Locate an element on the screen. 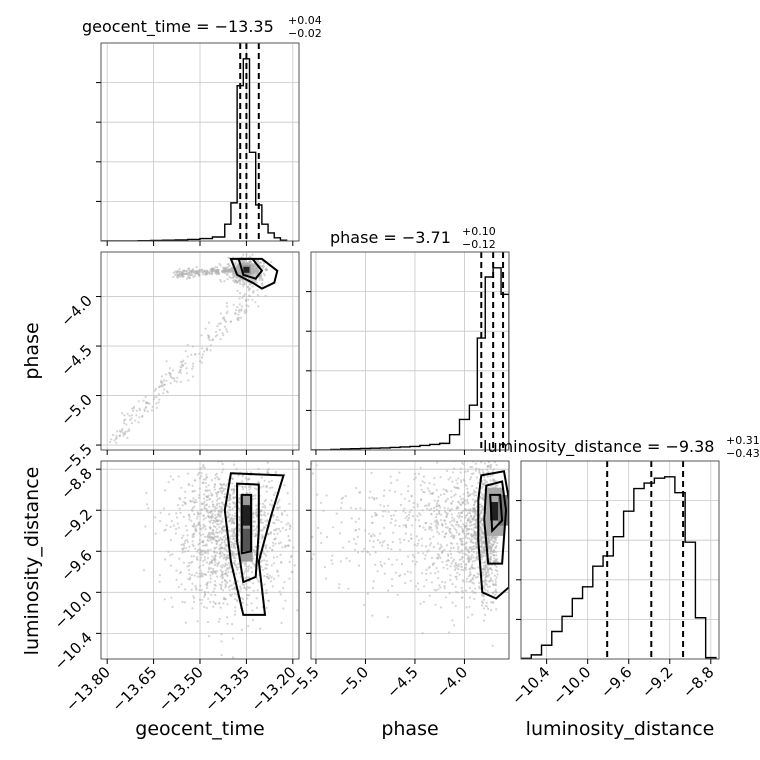  xtick-label-luminosity-distance-0: −10.4 is located at coordinates (530, 685).